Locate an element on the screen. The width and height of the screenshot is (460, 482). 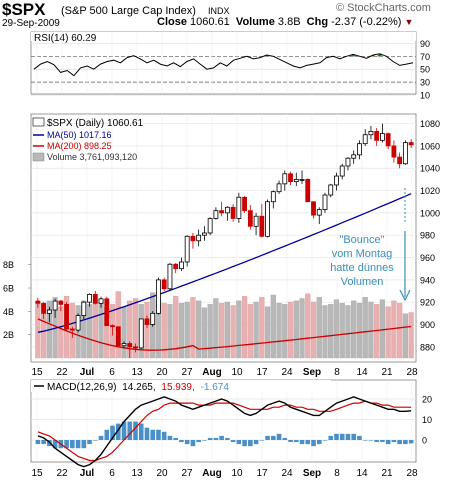
x-tick-label: 24 is located at coordinates (287, 473).